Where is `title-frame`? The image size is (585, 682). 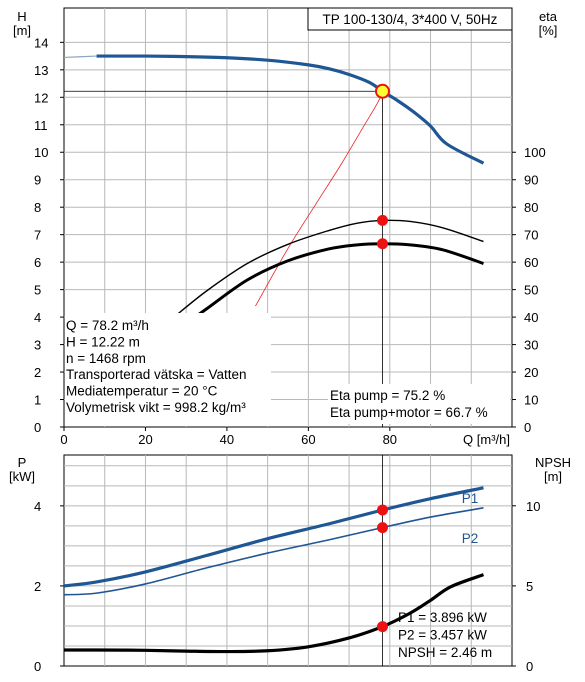 title-frame is located at coordinates (410, 19).